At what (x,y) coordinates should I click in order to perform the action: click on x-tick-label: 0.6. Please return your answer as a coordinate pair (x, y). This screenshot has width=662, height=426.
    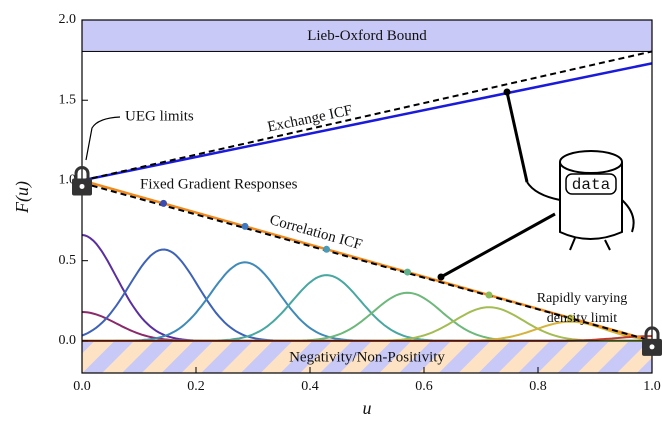
    Looking at the image, I should click on (424, 386).